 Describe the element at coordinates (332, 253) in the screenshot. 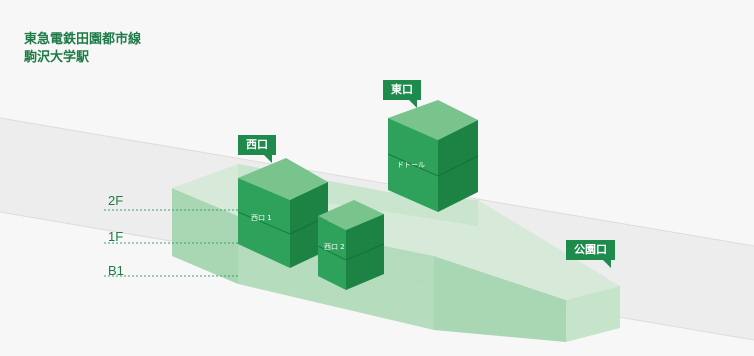

I see `building-west-2-floorline` at that location.